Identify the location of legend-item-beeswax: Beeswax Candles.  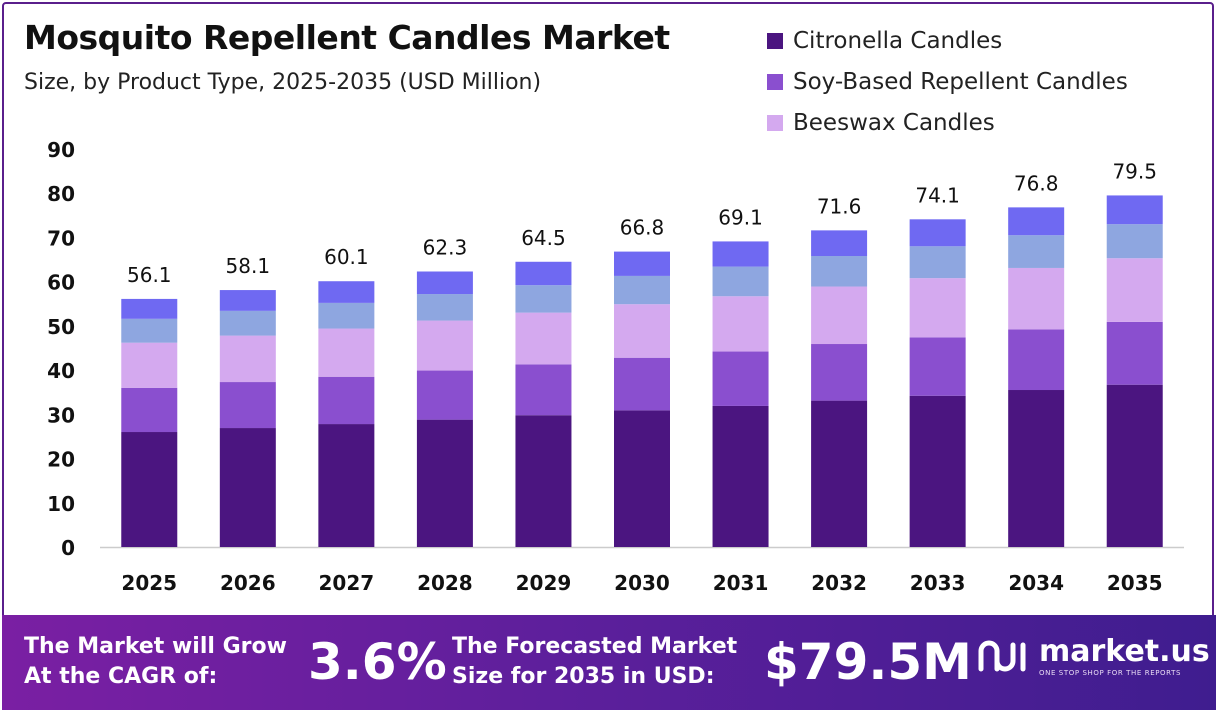
(947, 122).